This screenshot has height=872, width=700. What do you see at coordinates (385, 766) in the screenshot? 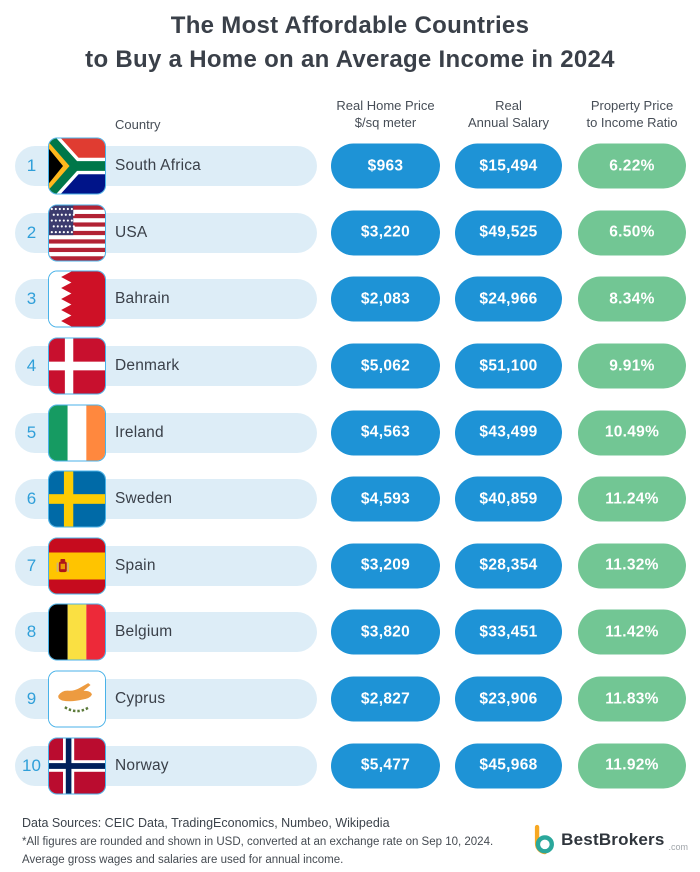
I see `home-price-pill: $5,477` at bounding box center [385, 766].